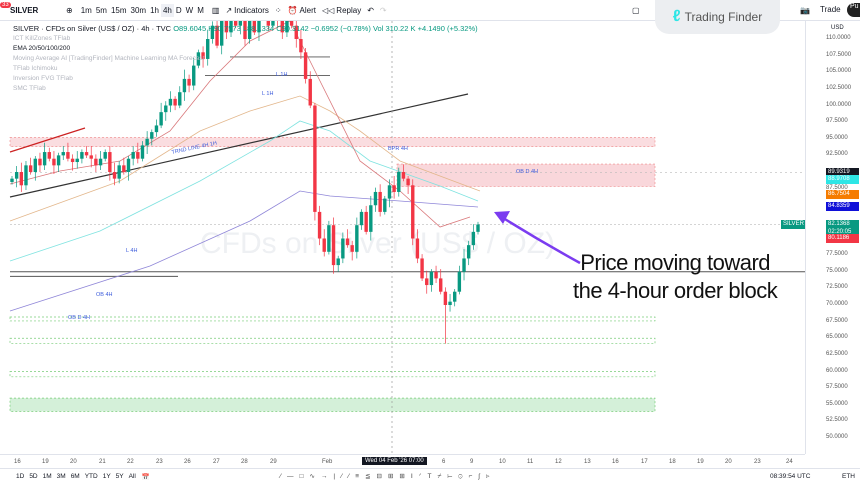 The width and height of the screenshot is (860, 484). What do you see at coordinates (61, 476) in the screenshot?
I see `range-3M: 3M` at bounding box center [61, 476].